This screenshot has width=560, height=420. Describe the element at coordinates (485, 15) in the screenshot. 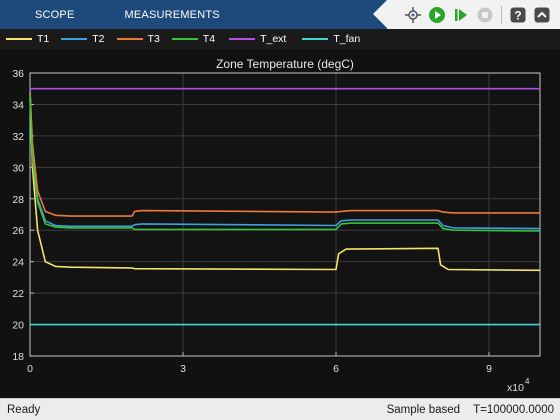

I see `stop-icon` at that location.